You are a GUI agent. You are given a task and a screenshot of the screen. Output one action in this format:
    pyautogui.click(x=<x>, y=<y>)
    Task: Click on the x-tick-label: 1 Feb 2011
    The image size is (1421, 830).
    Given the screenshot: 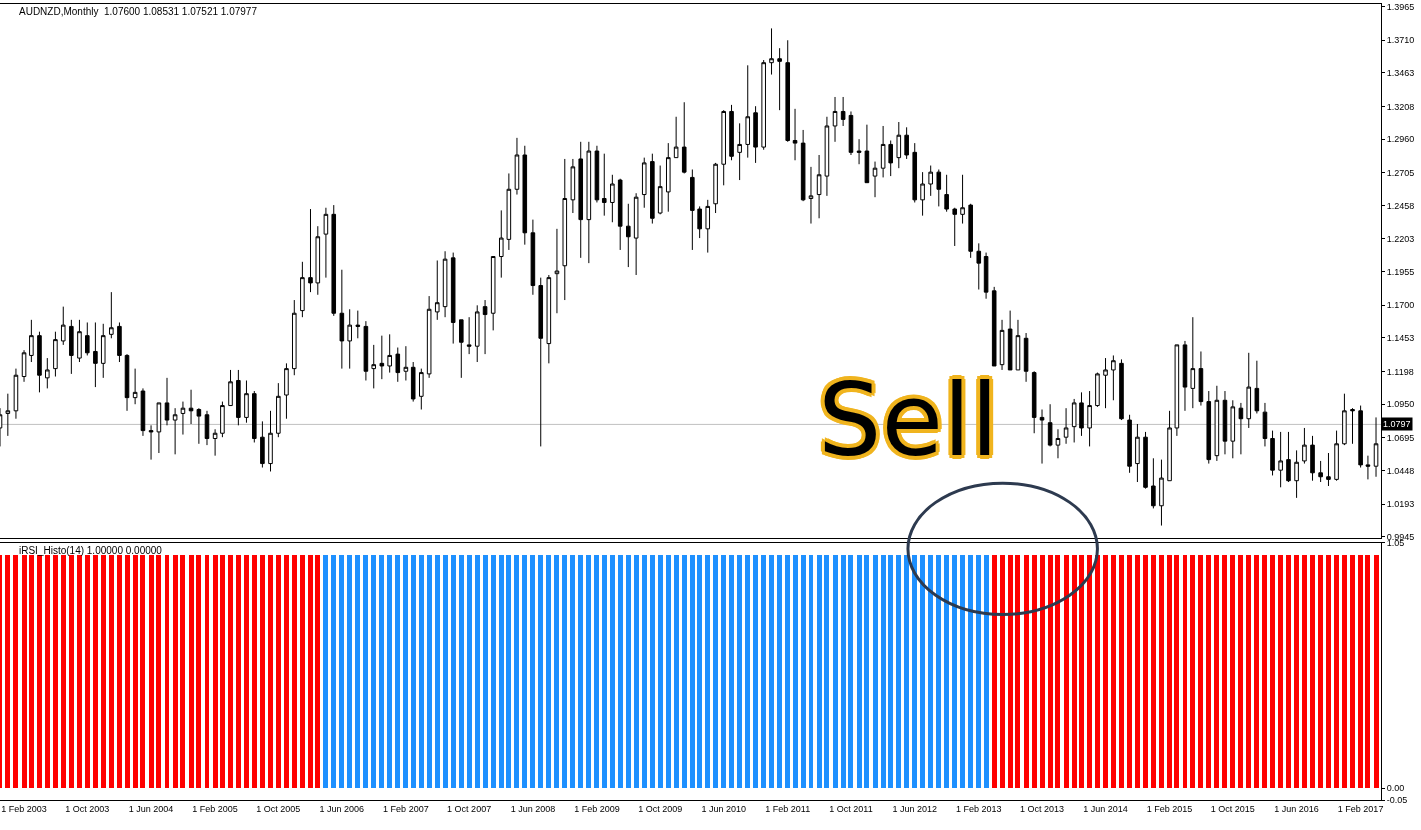 What is the action you would take?
    pyautogui.click(x=788, y=808)
    